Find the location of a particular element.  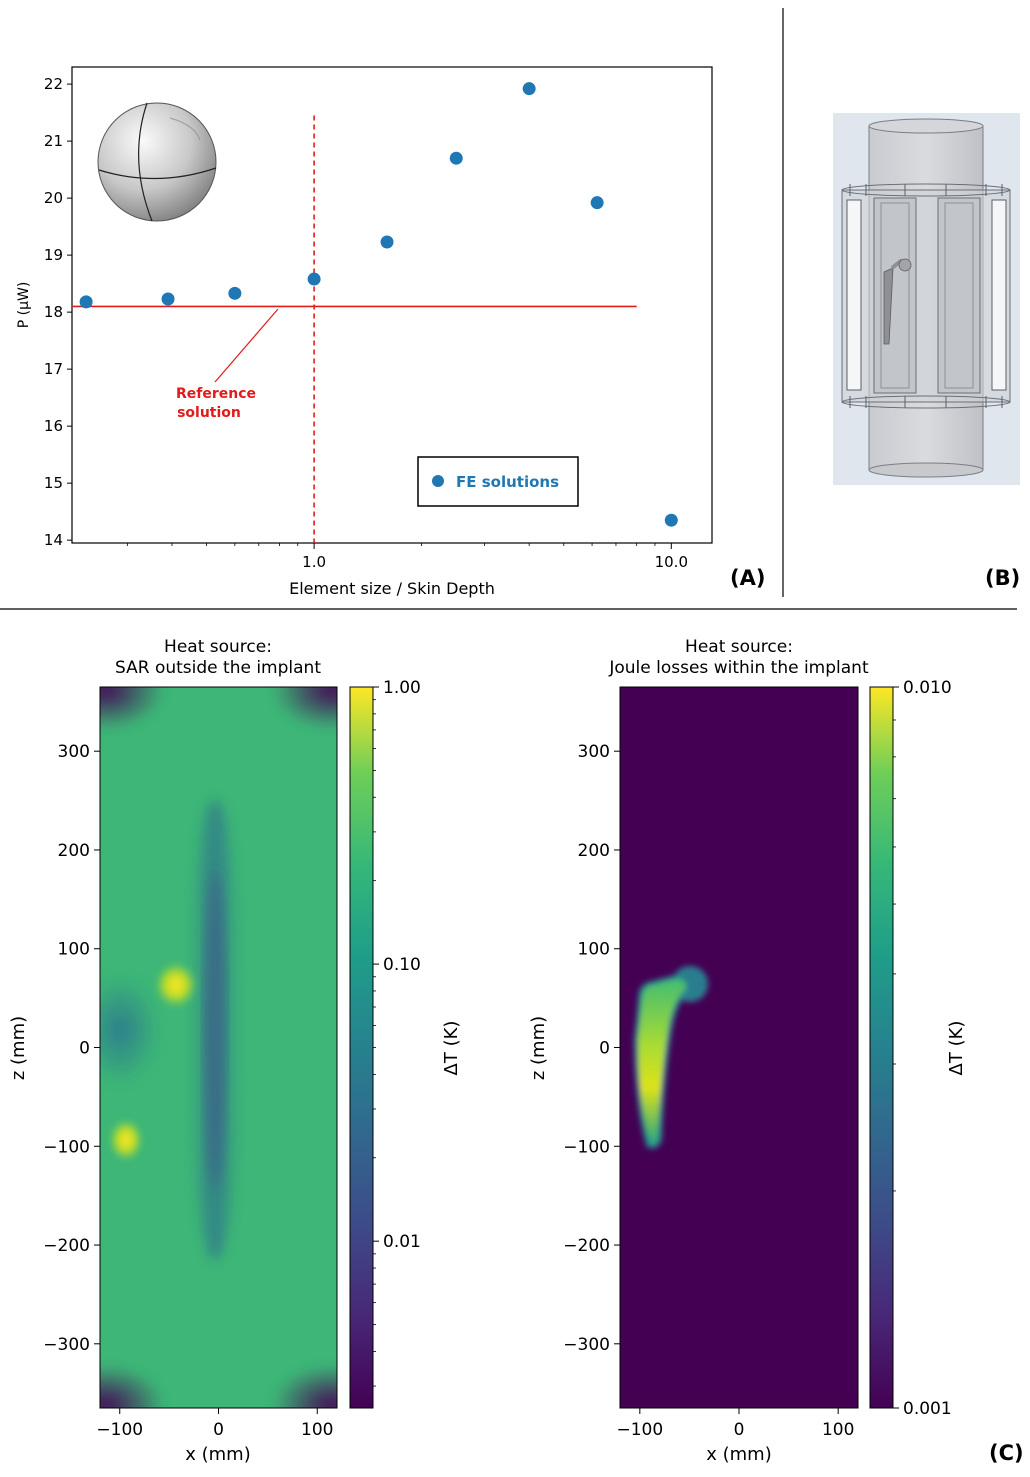

heatmap-left-y-label: z (mm) is located at coordinates (18, 1048).